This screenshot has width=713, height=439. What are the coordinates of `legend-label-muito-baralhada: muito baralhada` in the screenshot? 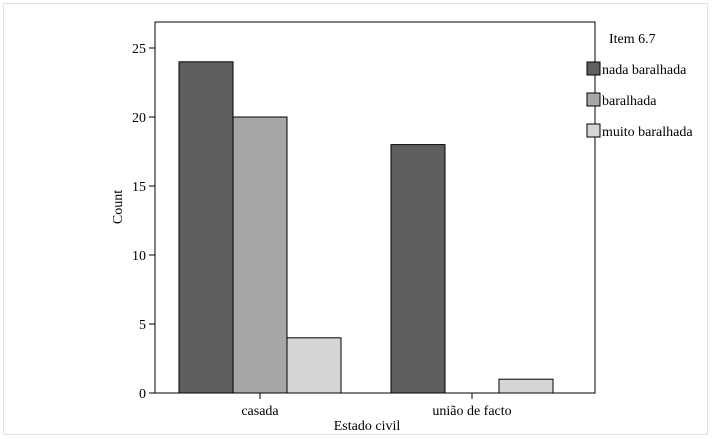 It's located at (647, 132).